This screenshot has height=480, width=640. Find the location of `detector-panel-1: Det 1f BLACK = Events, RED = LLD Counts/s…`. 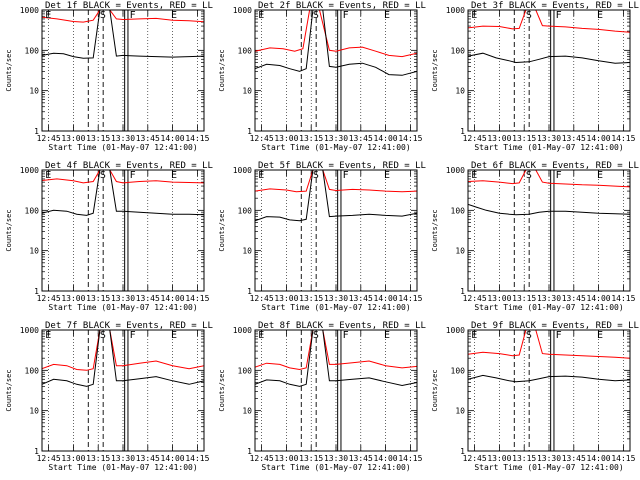

detector-panel-1: Det 1f BLACK = Events, RED = LLD Counts/s… is located at coordinates (109, 76).